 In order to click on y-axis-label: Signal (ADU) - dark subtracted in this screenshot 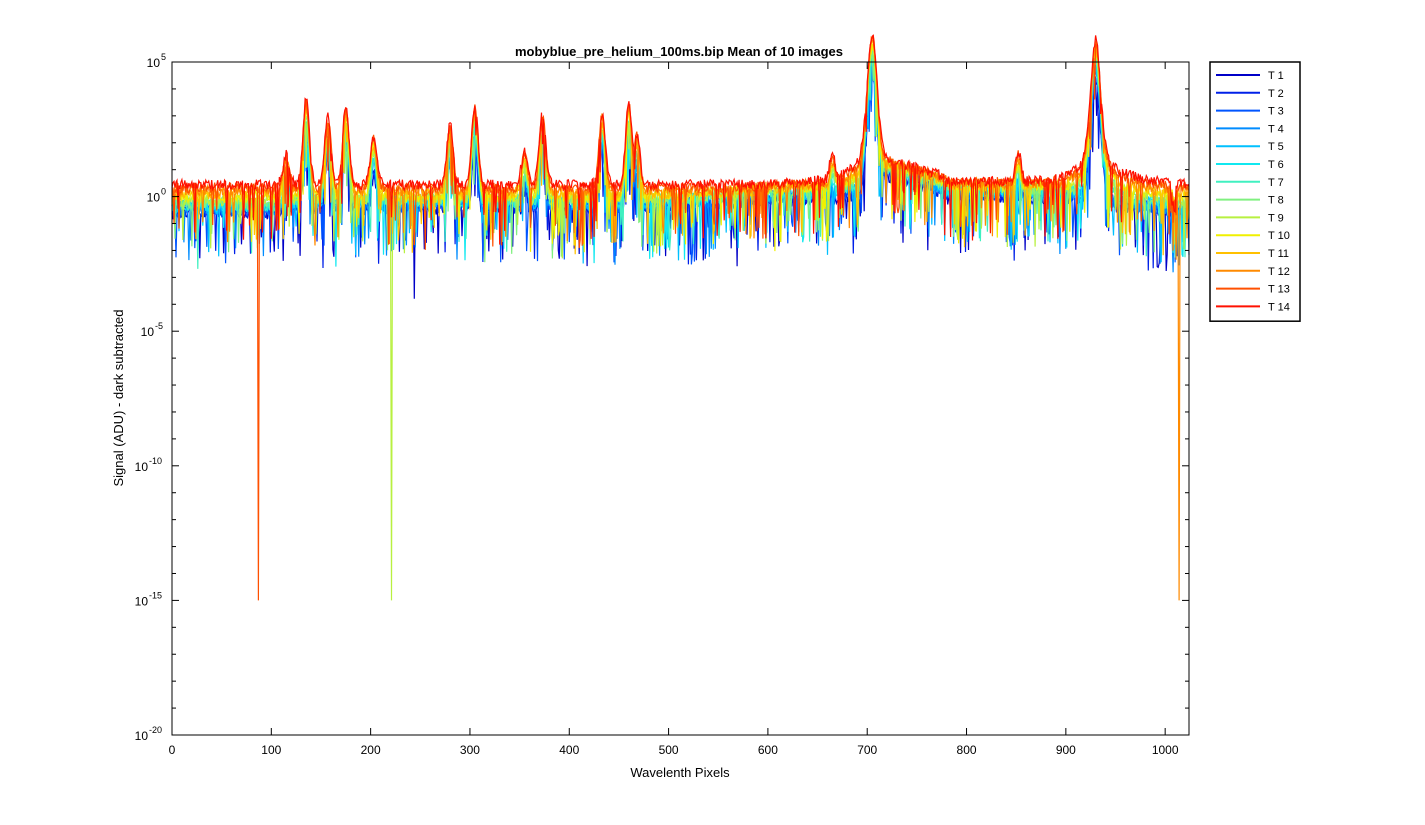, I will do `click(118, 397)`.